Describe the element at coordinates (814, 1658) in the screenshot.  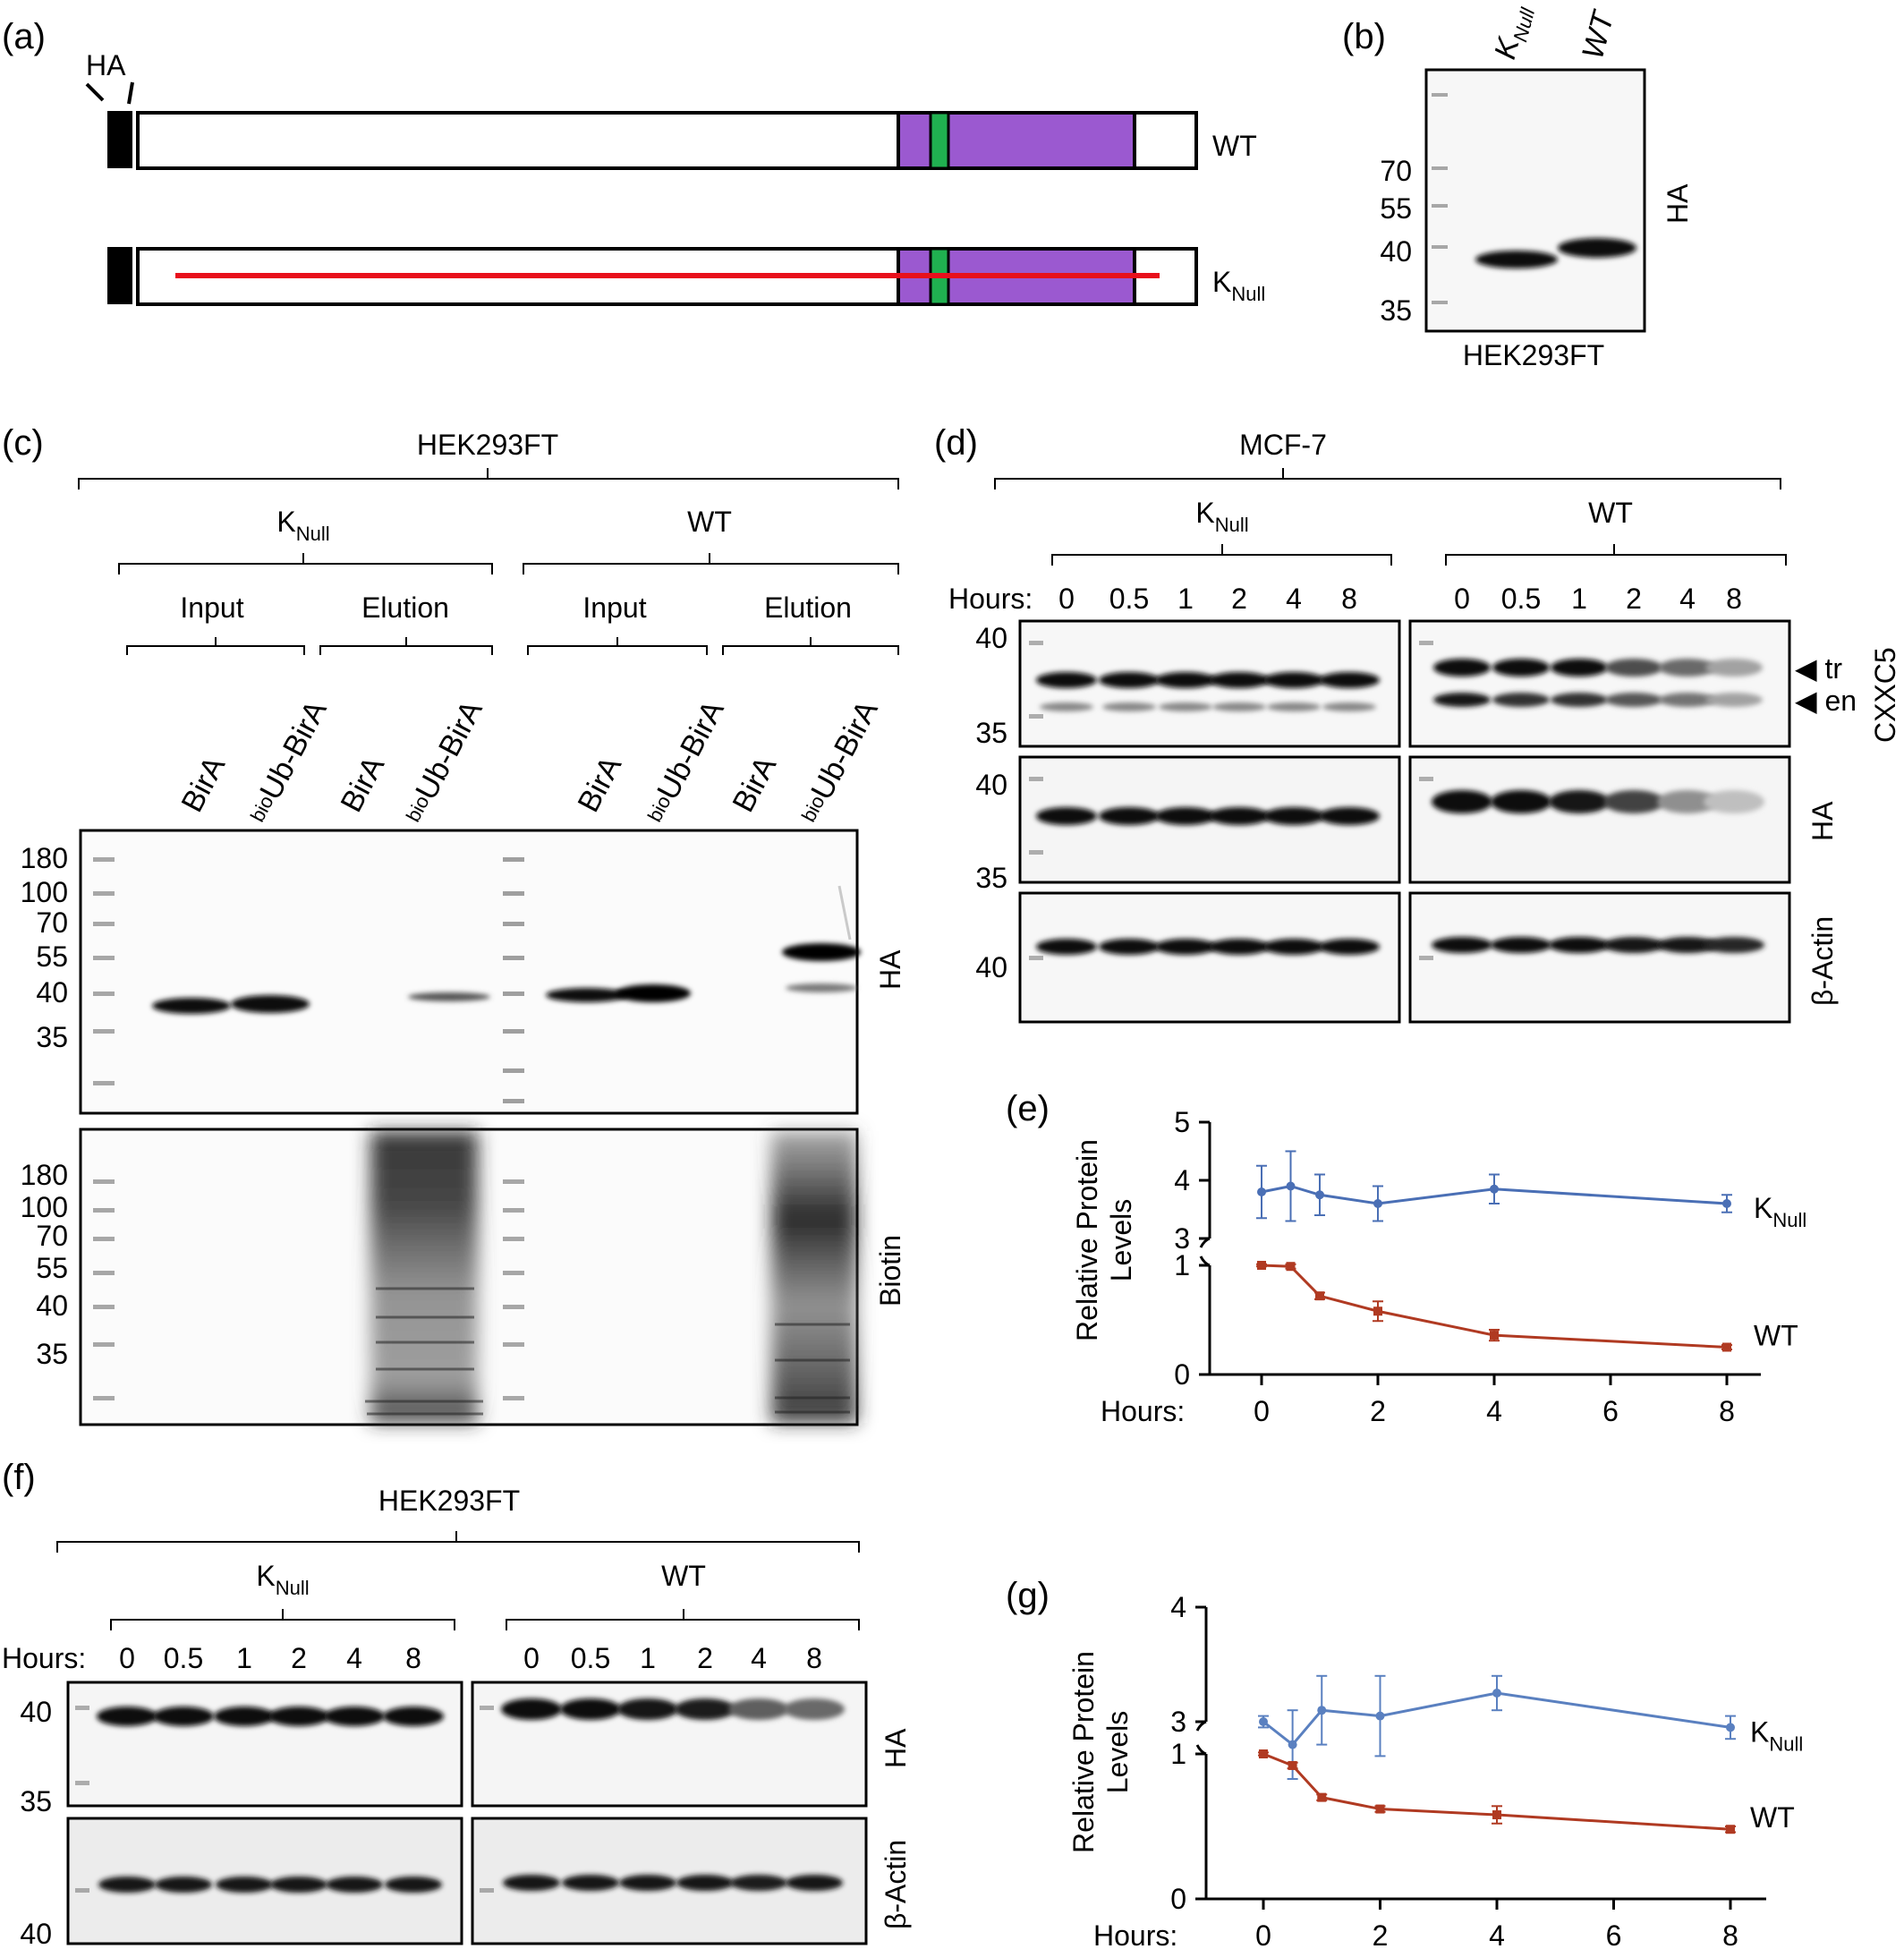
I see `f-hour-wt-5: 8` at that location.